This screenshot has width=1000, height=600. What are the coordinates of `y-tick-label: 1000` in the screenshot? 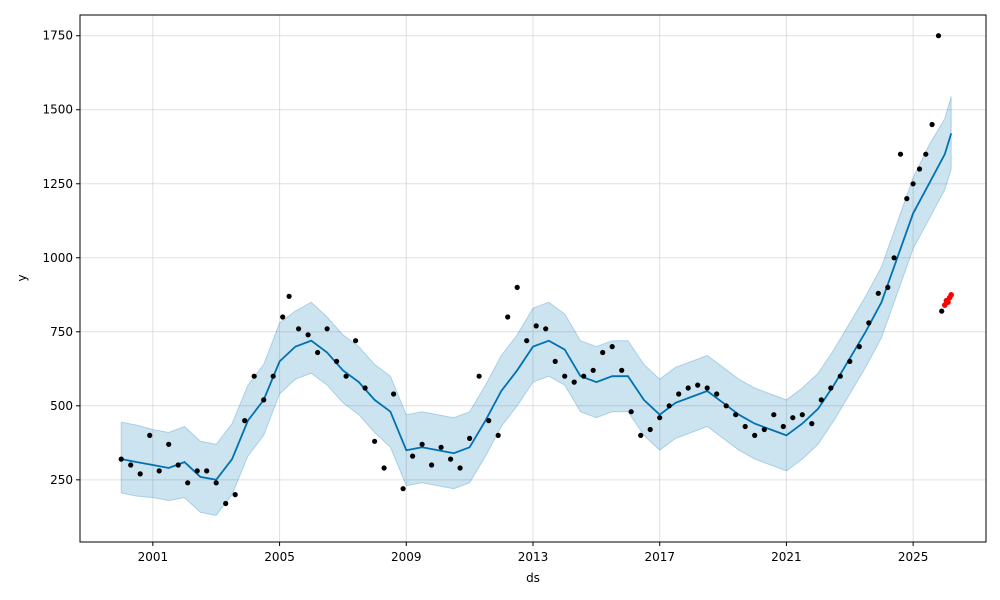 It's located at (57, 258).